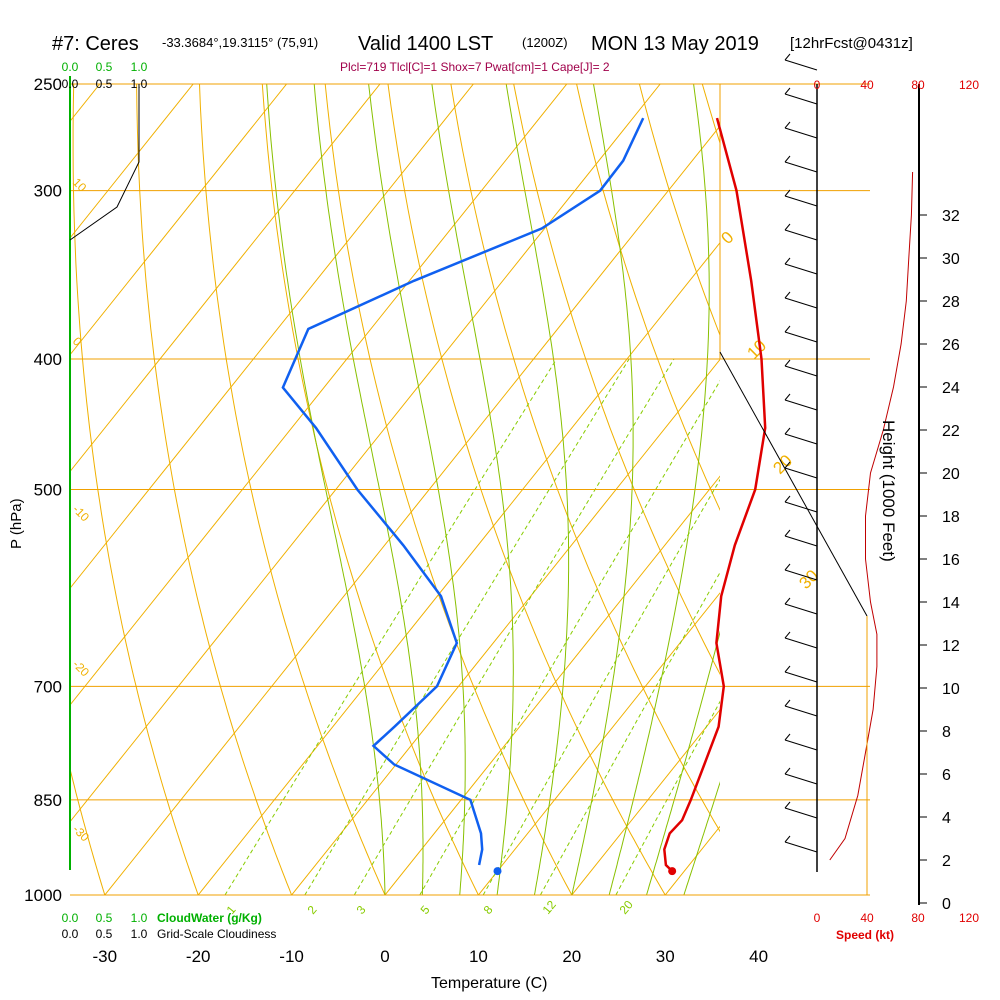  Describe the element at coordinates (139, 67) in the screenshot. I see `cloudwater-top-tick: 1.0` at that location.